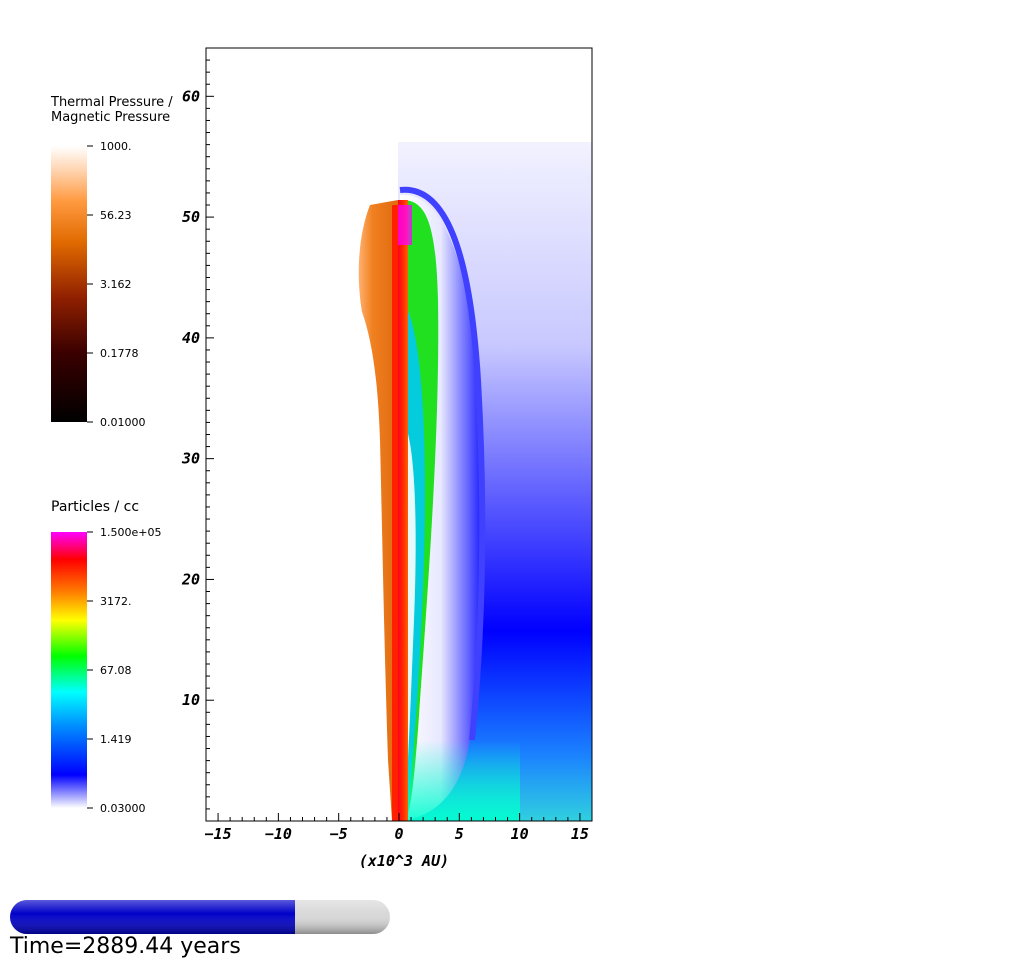 The width and height of the screenshot is (1027, 967). Describe the element at coordinates (190, 398) in the screenshot. I see `y-axis-labels: 10 20 30 40 50 60` at that location.